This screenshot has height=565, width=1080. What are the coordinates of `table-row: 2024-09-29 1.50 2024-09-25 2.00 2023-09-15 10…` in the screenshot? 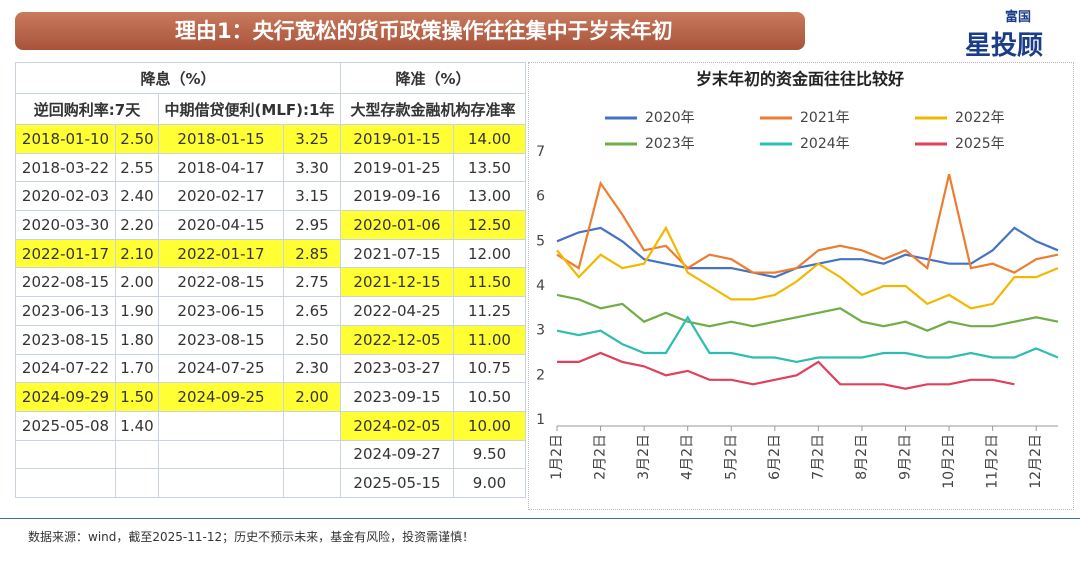 It's located at (270, 397).